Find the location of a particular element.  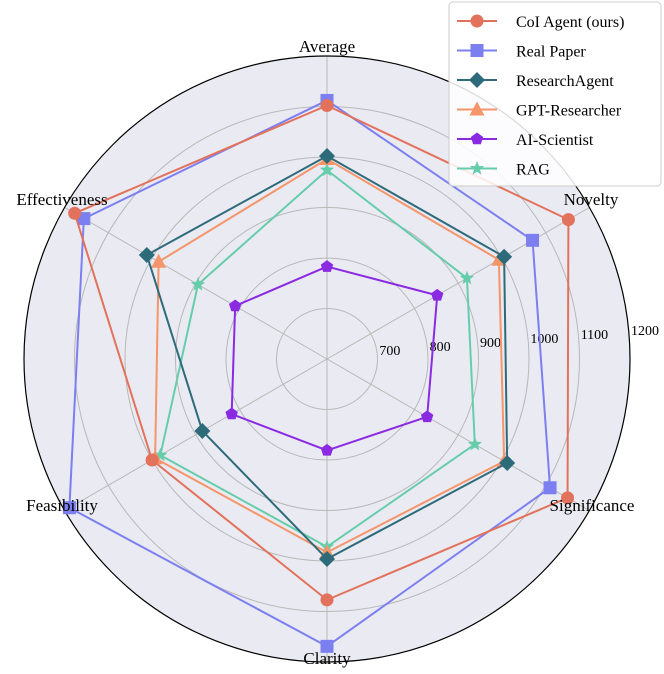

axis-label-feasibility: Feasibility is located at coordinates (62, 505).